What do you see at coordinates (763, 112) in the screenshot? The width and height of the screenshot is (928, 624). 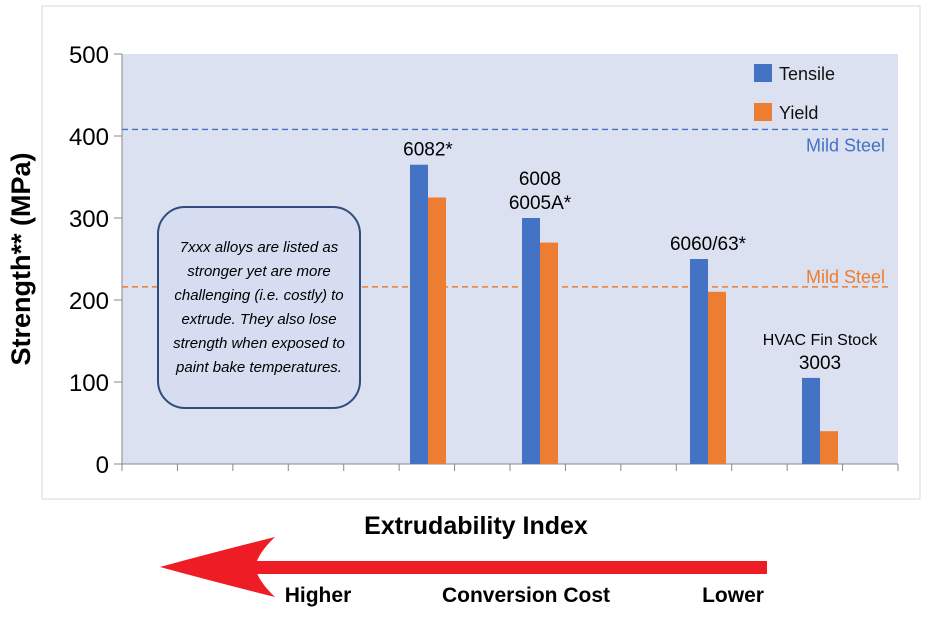 I see `legend-swatch-yield` at bounding box center [763, 112].